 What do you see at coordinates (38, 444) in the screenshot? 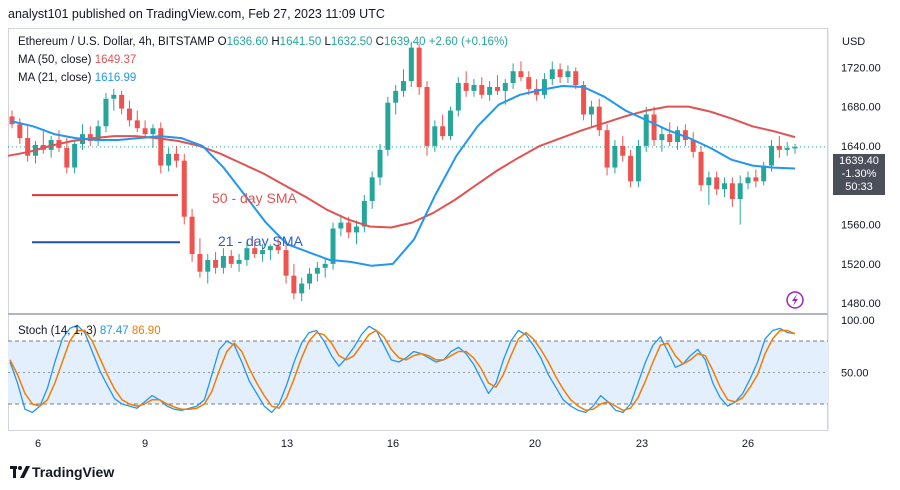
I see `date-tick-label: 6` at bounding box center [38, 444].